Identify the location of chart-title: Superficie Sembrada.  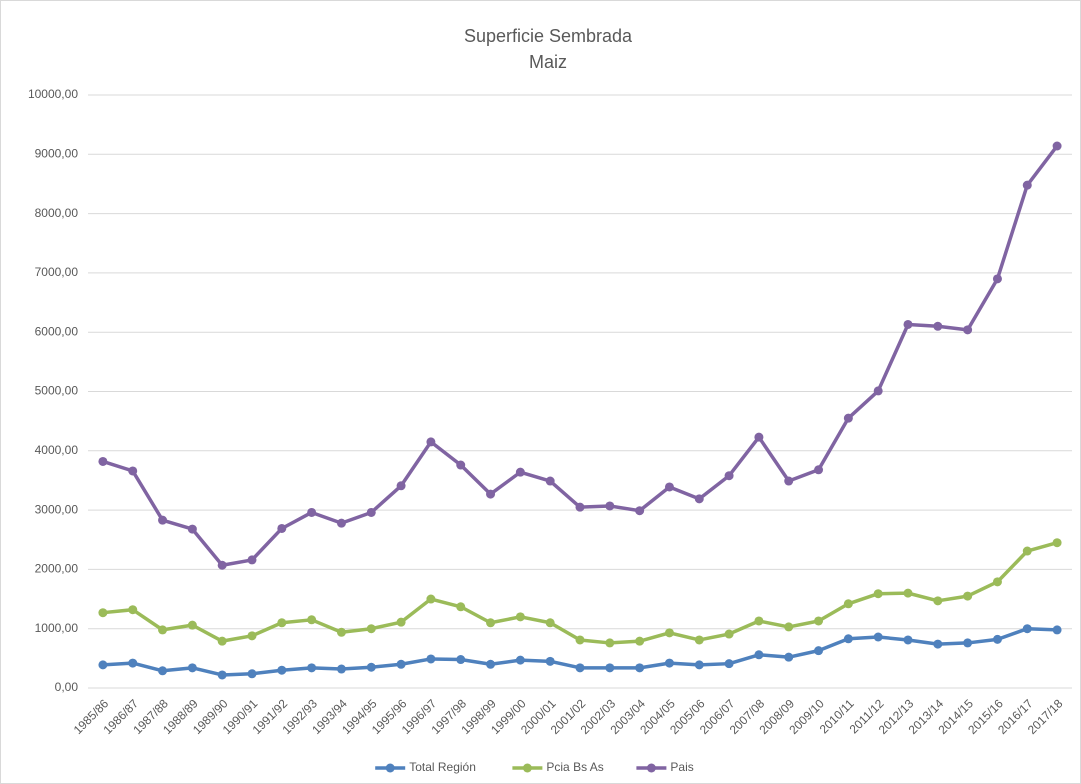
(548, 36).